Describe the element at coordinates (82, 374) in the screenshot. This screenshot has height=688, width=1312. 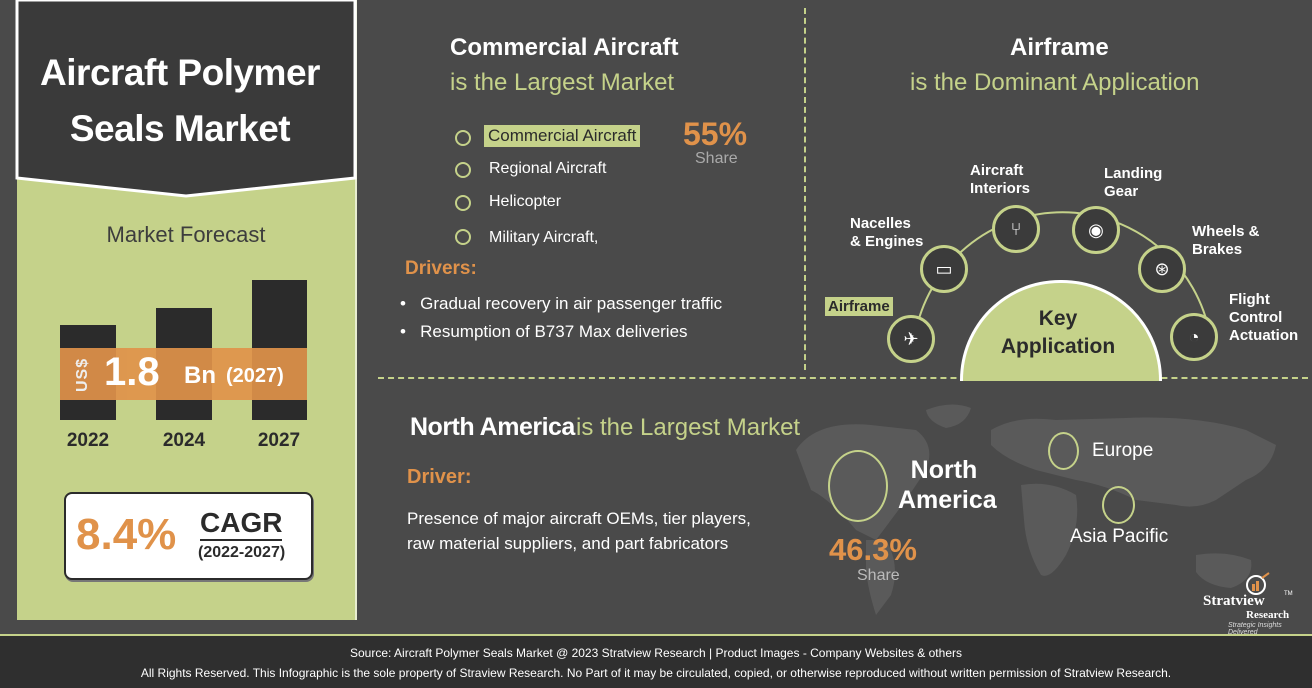
I see `forecast-currency: US$` at that location.